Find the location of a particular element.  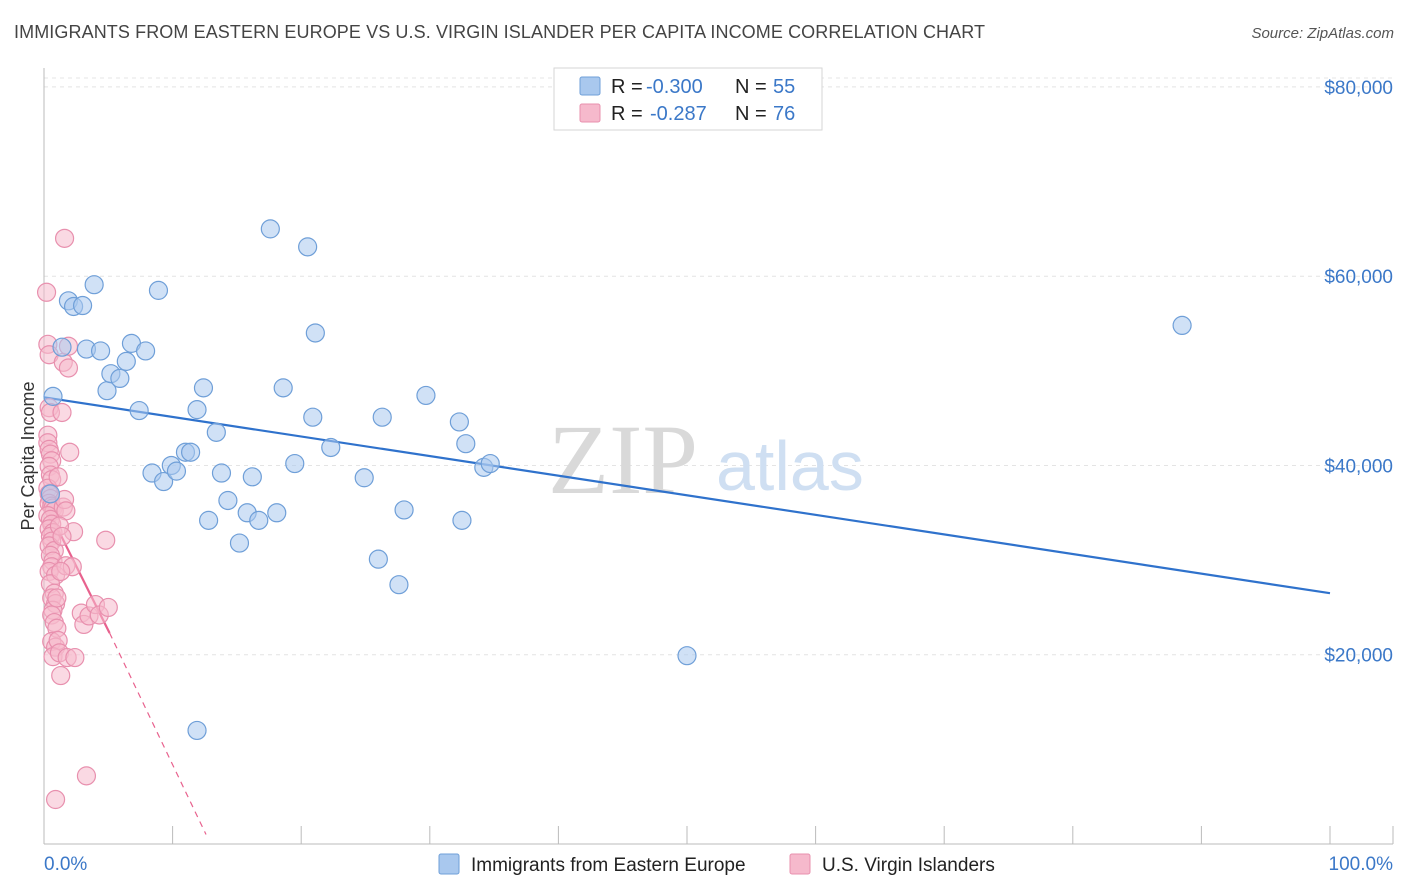

x-tick-label-min: 0.0% is located at coordinates (65, 864).